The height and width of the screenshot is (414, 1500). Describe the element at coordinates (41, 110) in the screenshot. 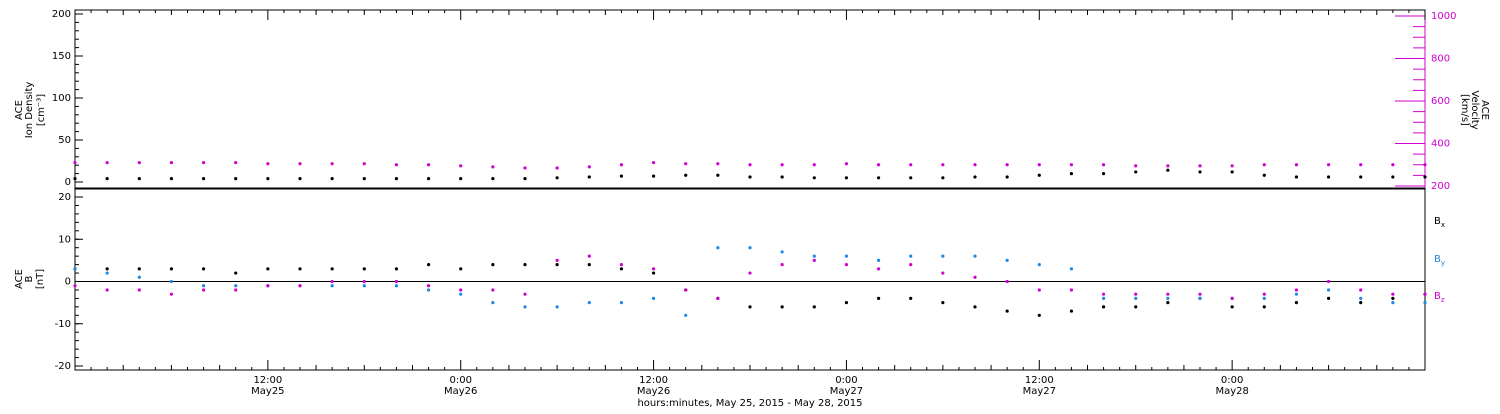

I see `top-left-ylabel-line3: [cm⁻³]` at that location.